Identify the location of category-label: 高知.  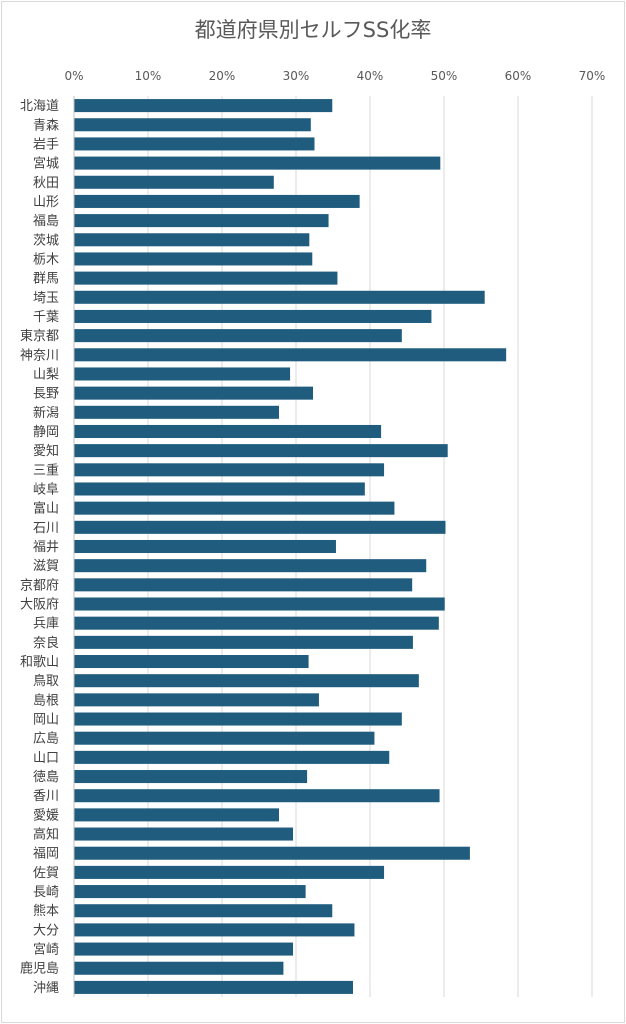
(46, 835).